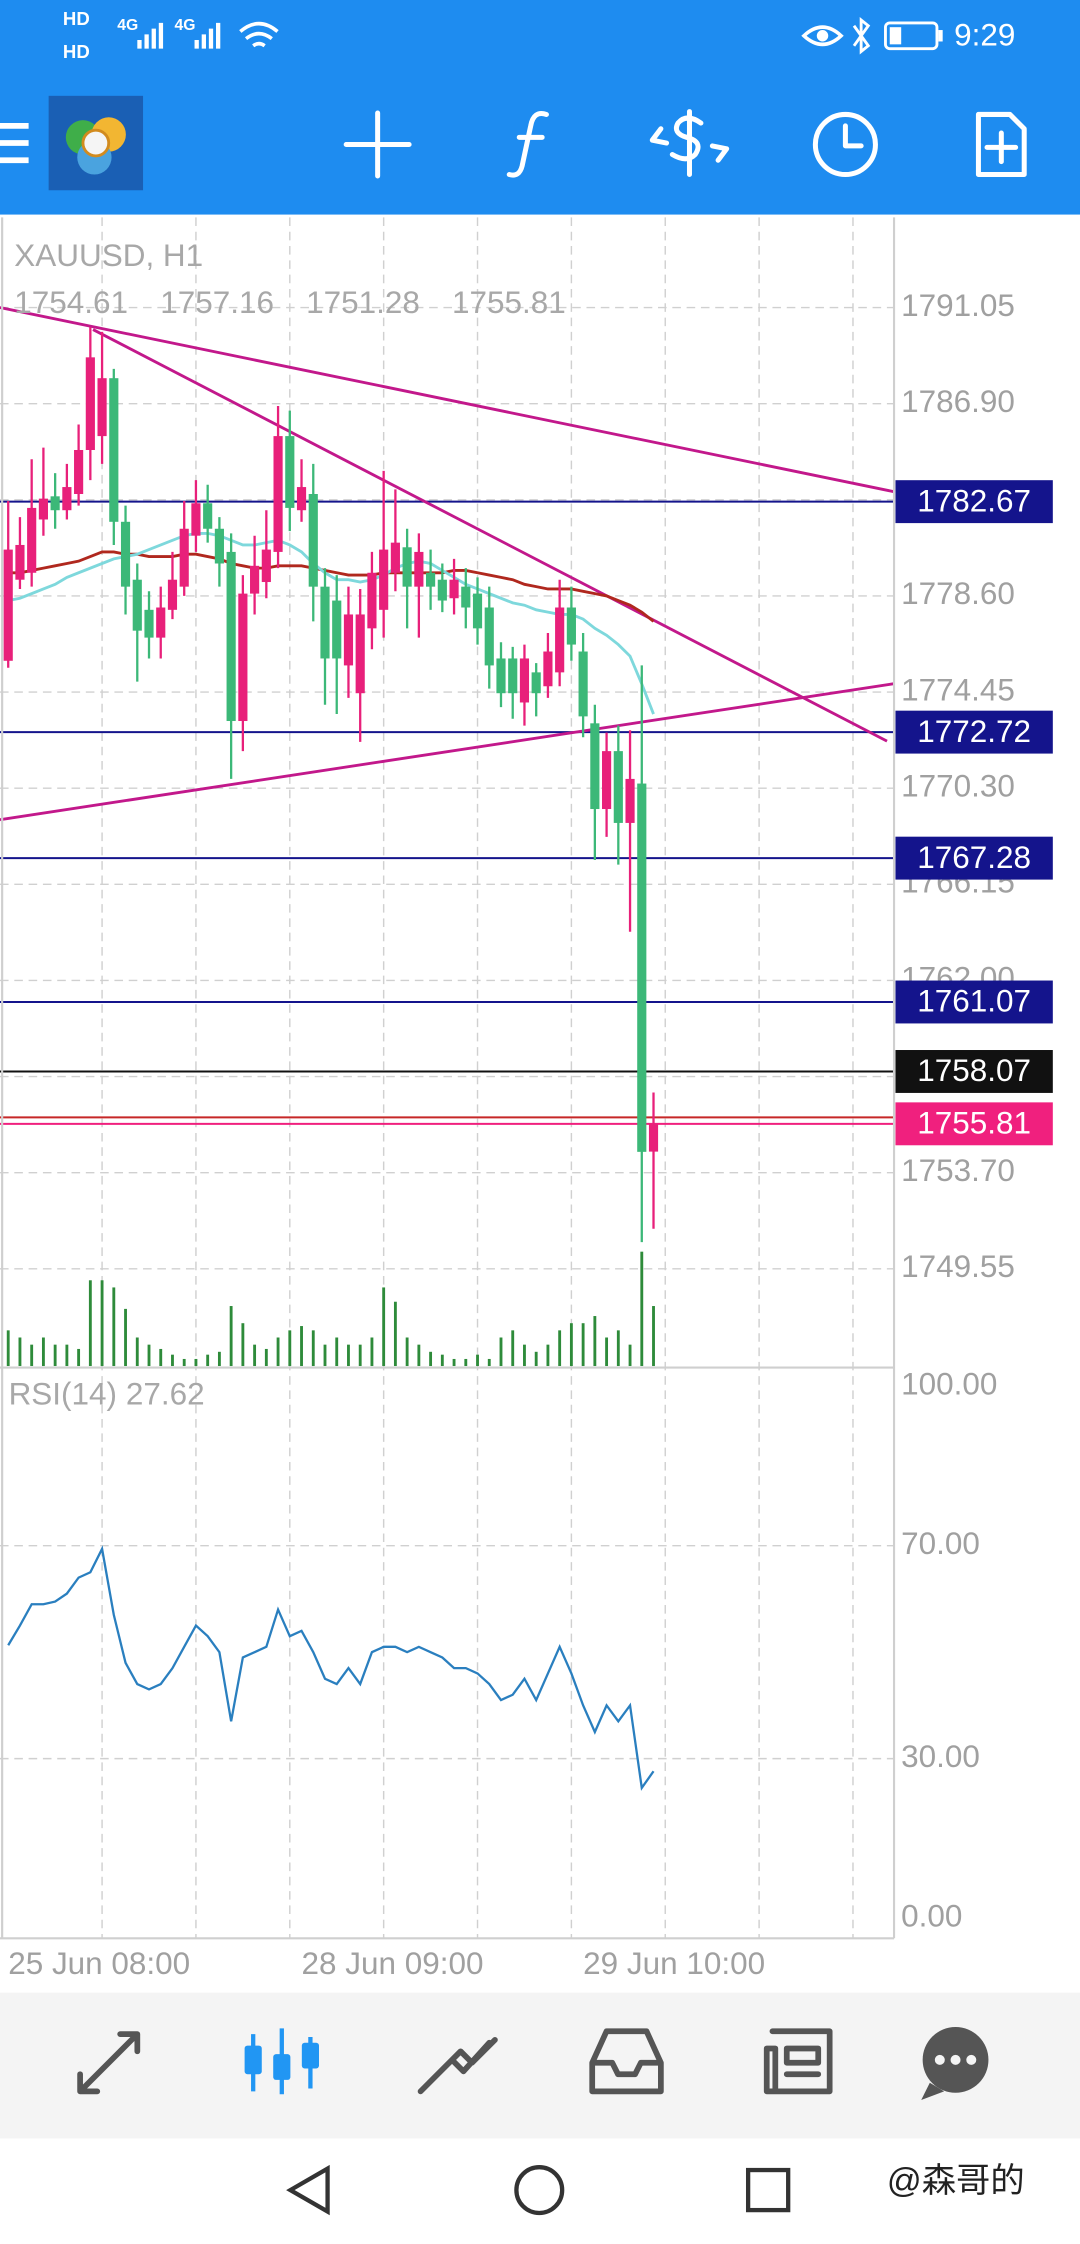 This screenshot has width=1080, height=2244. I want to click on rsi-tick-label: 70.00, so click(940, 1543).